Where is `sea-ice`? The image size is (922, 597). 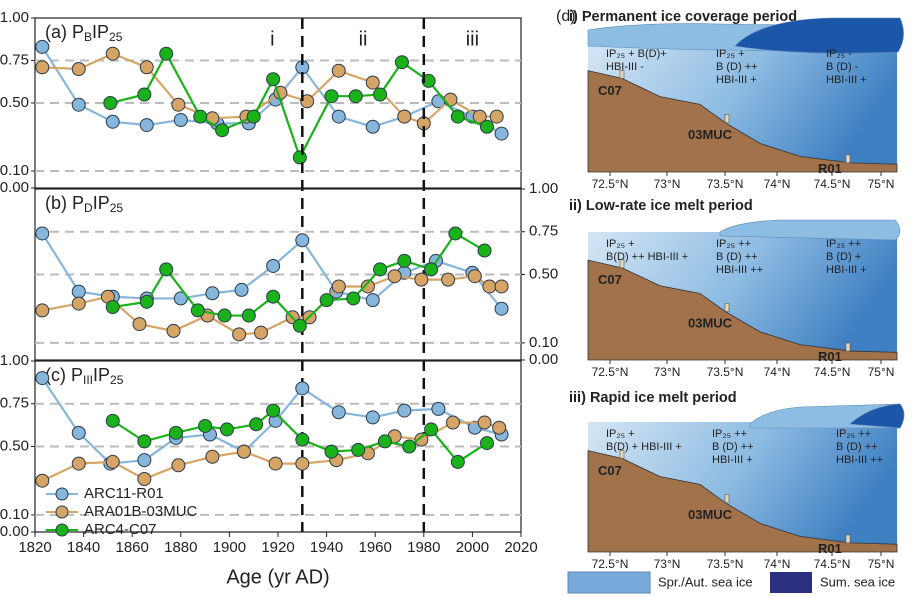
sea-ice is located at coordinates (819, 35).